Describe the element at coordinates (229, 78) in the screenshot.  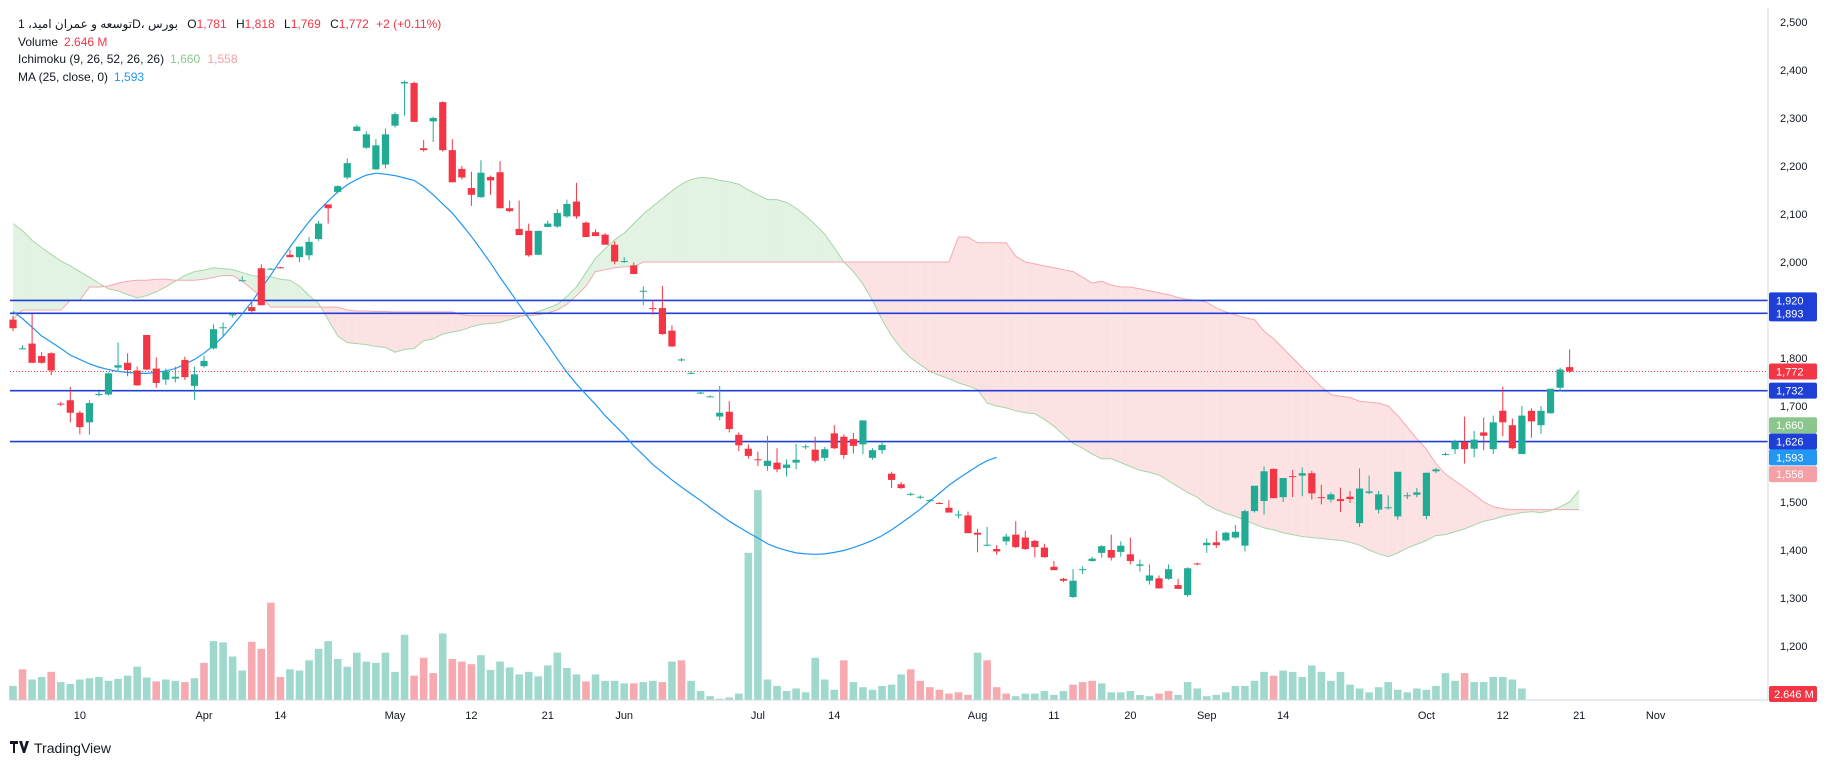
I see `legend-ma: MA (25, close, 0) 1,593` at that location.